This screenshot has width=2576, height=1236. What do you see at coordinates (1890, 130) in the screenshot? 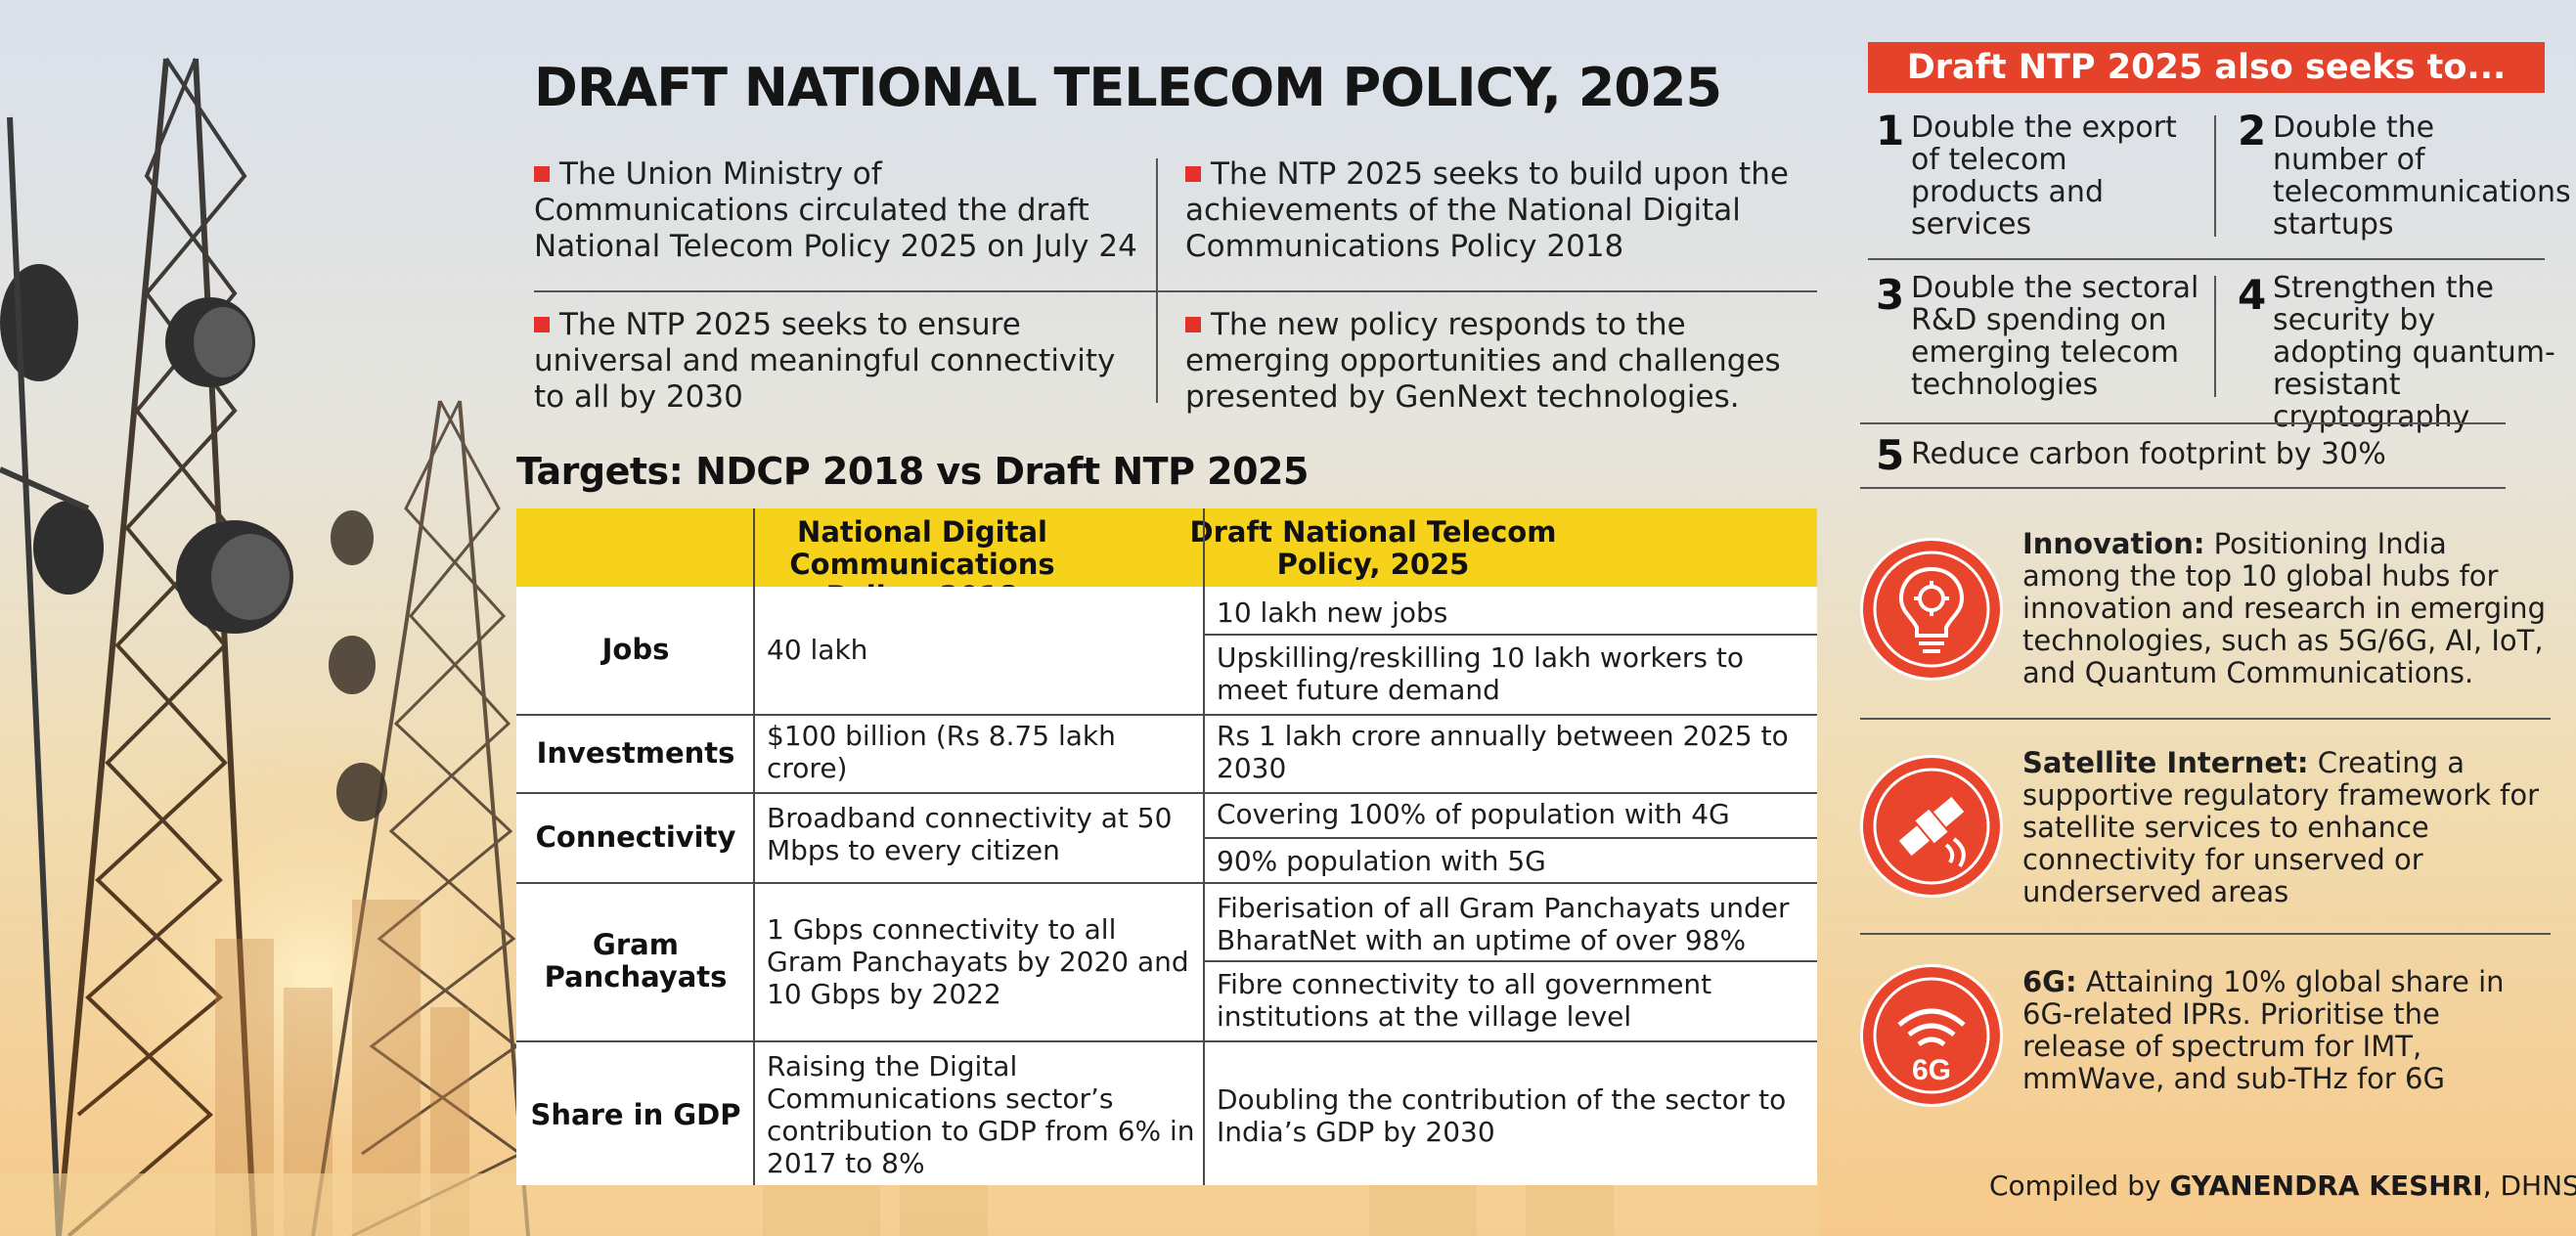
I see `goal-number: 1` at bounding box center [1890, 130].